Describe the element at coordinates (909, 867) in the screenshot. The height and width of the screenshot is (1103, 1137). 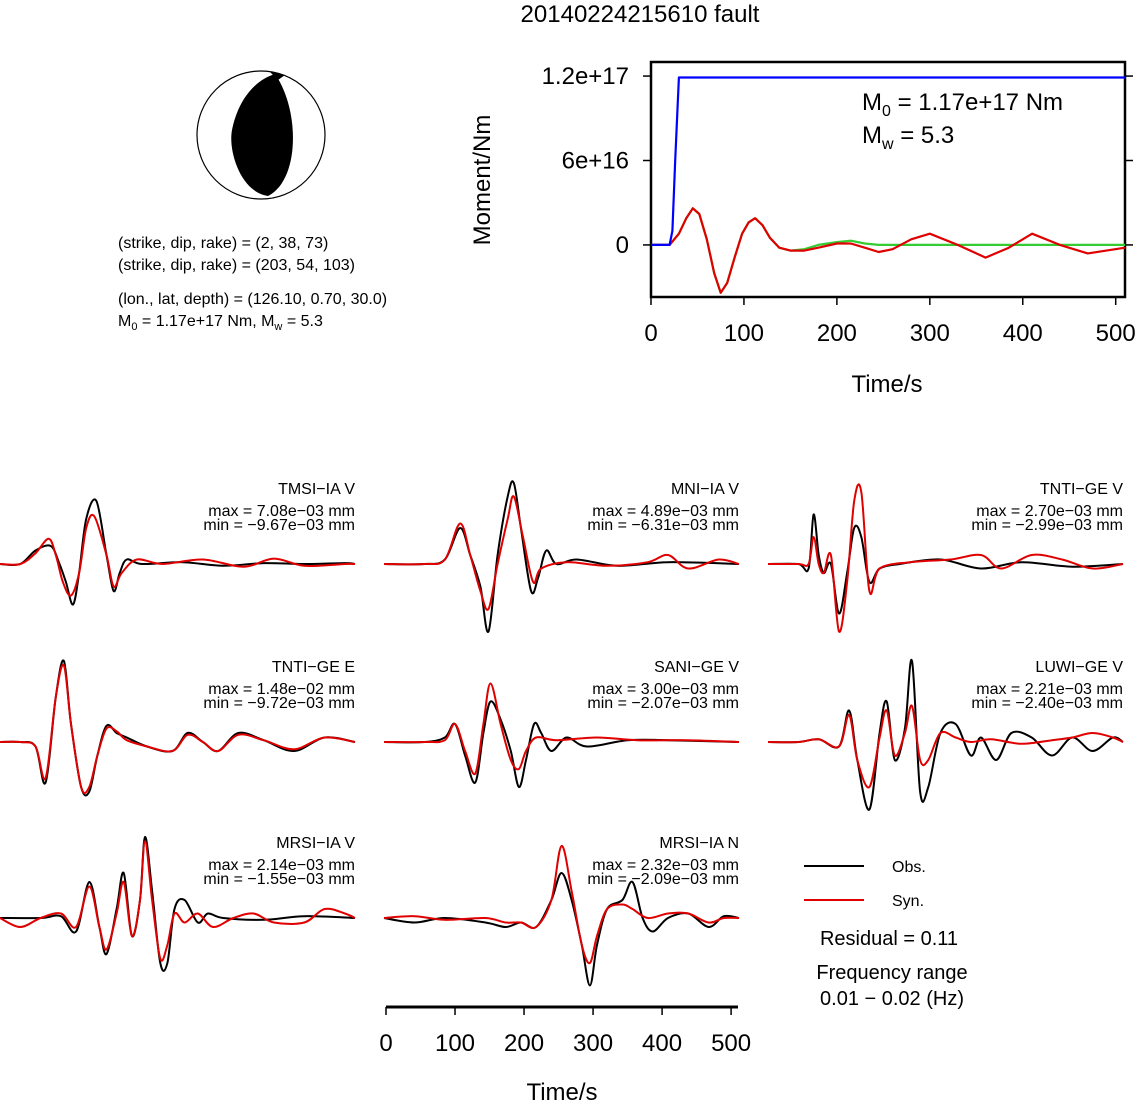
I see `legend-obs-label: Obs.` at that location.